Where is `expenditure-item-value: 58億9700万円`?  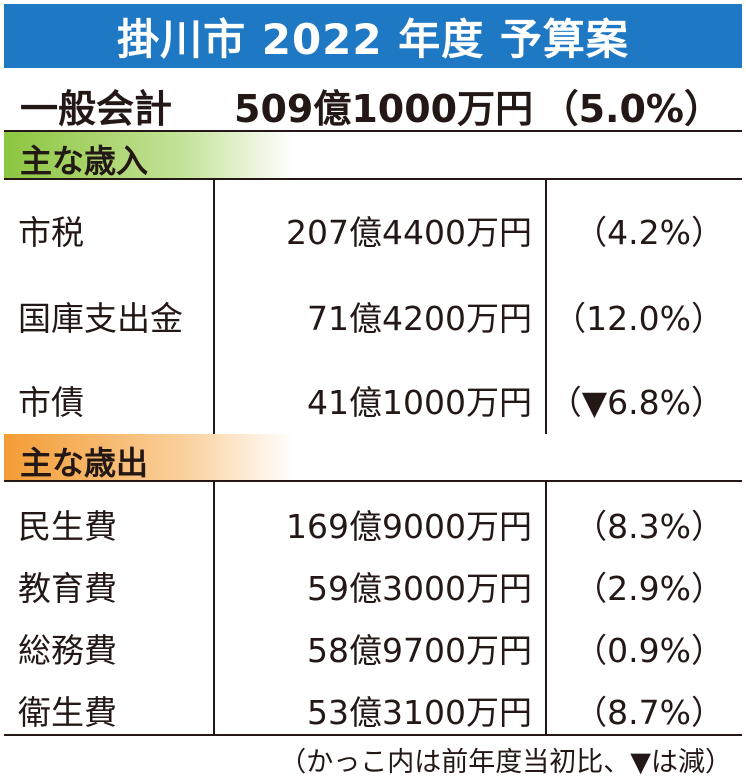 expenditure-item-value: 58億9700万円 is located at coordinates (419, 650).